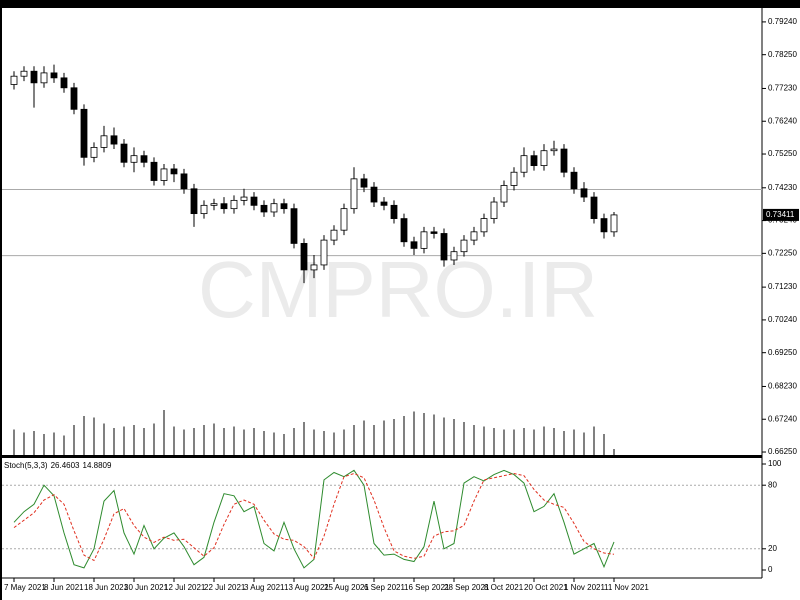 The height and width of the screenshot is (600, 800). Describe the element at coordinates (146, 587) in the screenshot. I see `x-tick-label: 30 Jun 2021` at that location.